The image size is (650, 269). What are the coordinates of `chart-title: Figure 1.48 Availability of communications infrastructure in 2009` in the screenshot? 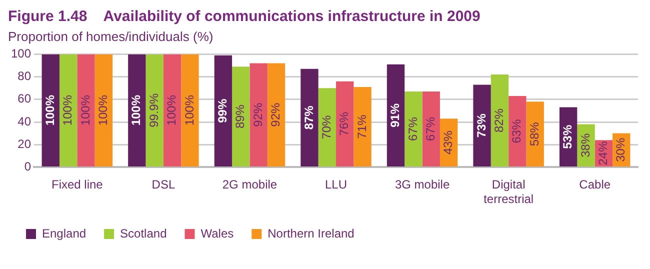 It's located at (245, 16).